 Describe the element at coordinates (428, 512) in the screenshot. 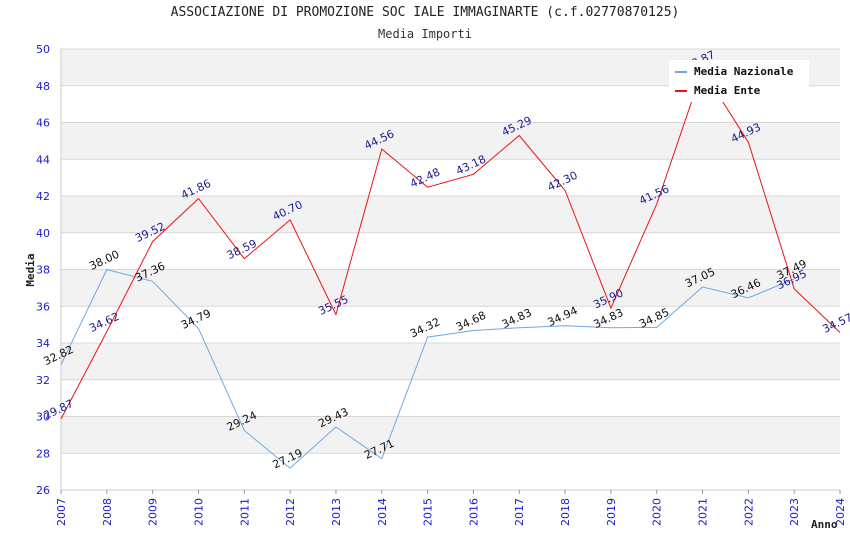

I see `x-tick-label: 2015` at that location.